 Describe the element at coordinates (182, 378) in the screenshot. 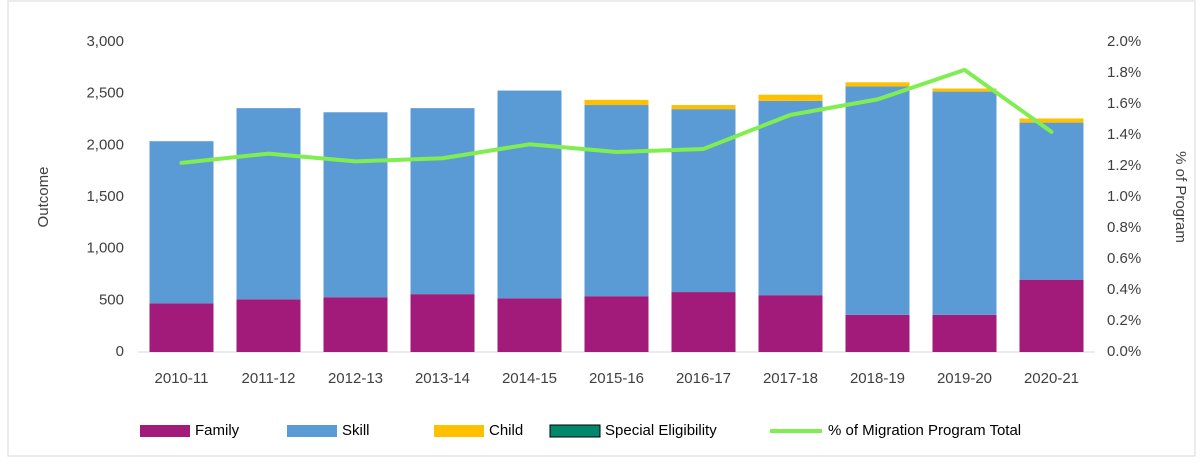

I see `x-tick-label: 2010-11` at that location.